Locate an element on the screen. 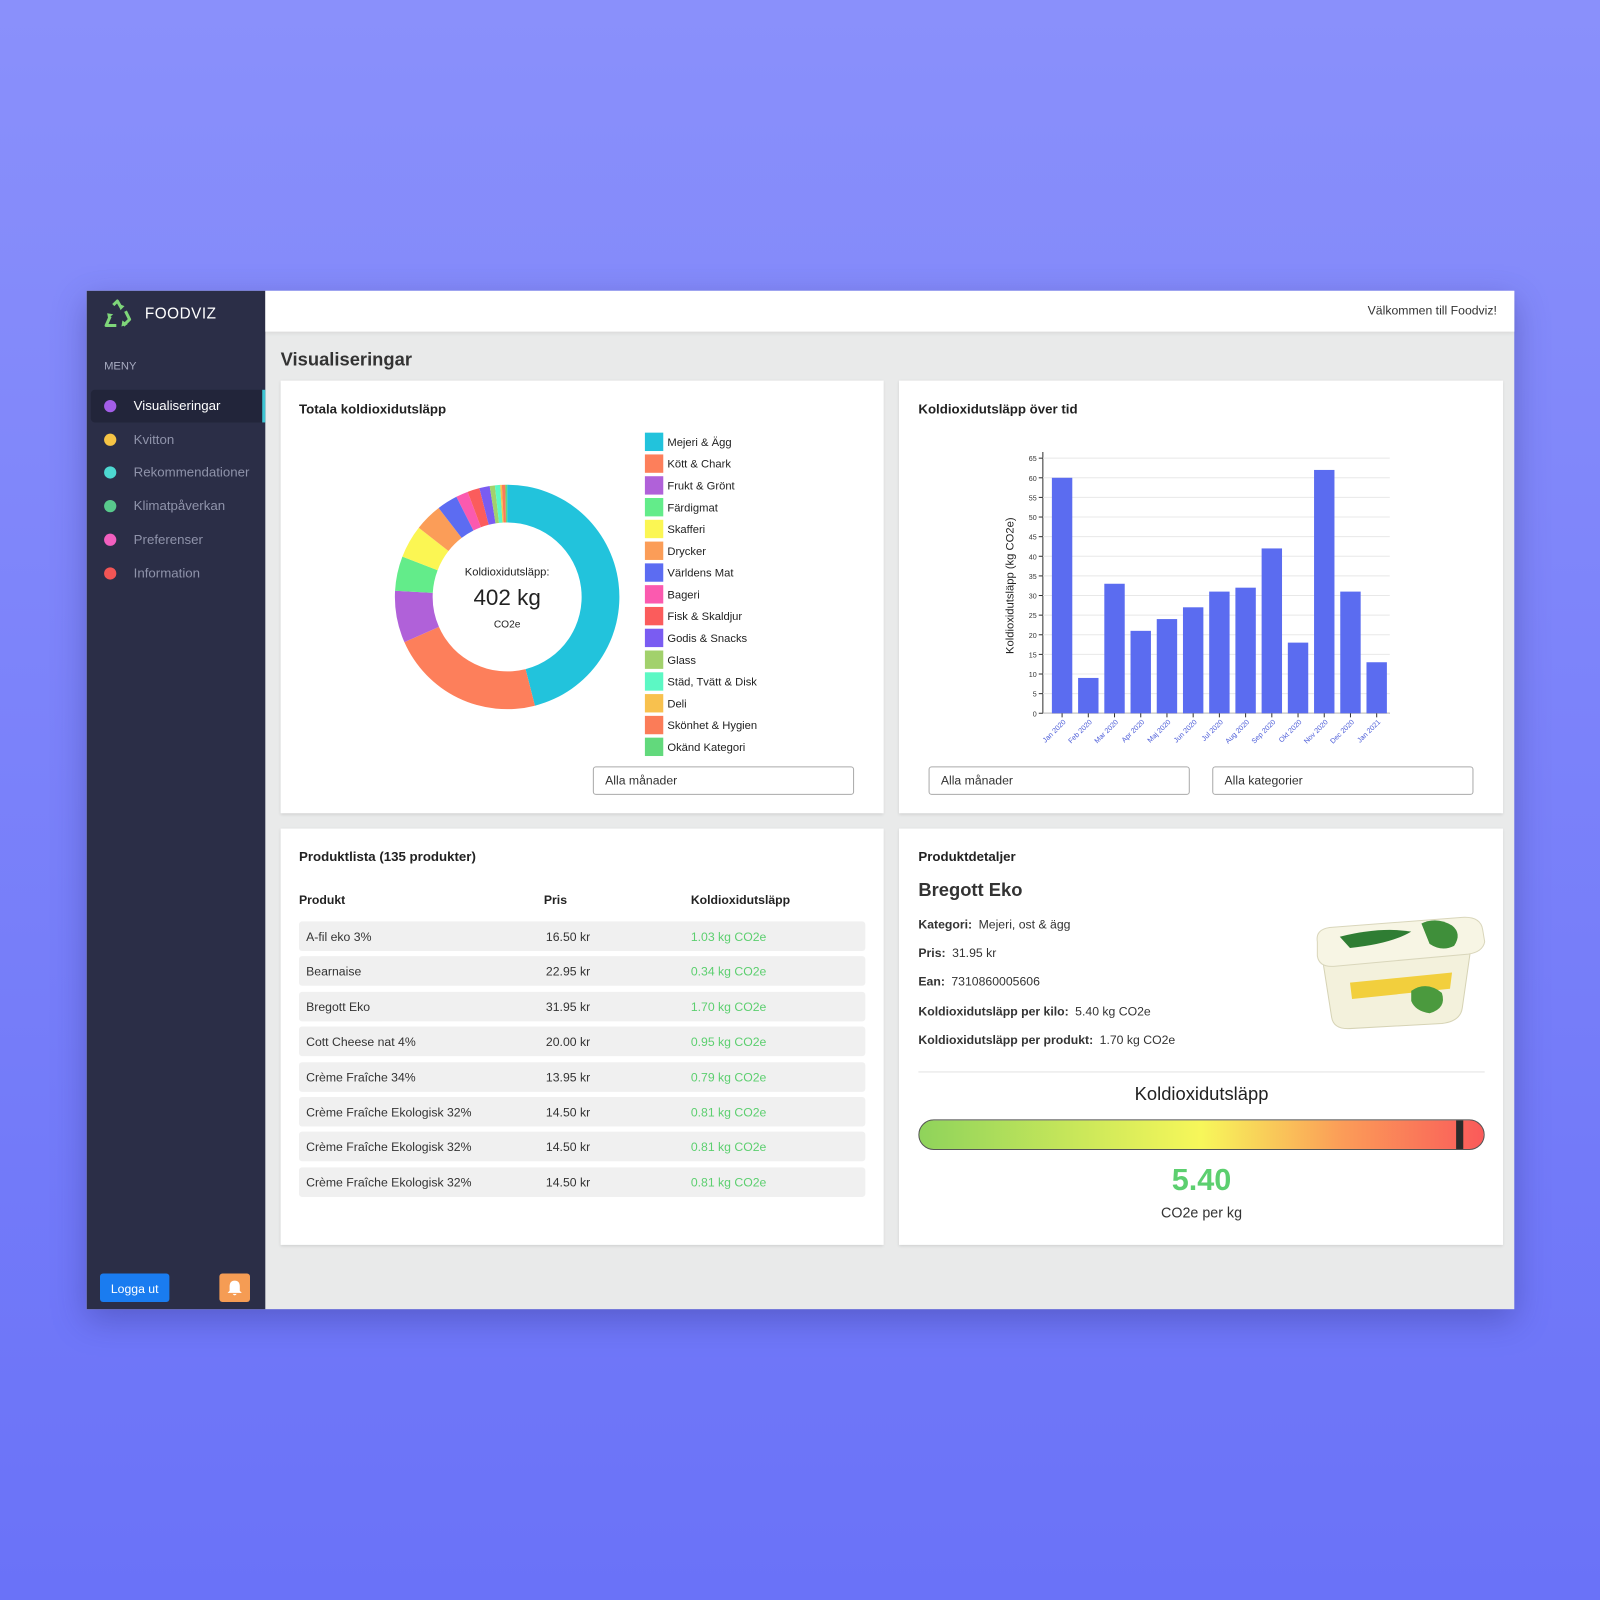  card-title: Produktlista (135 produkter) is located at coordinates (387, 856).